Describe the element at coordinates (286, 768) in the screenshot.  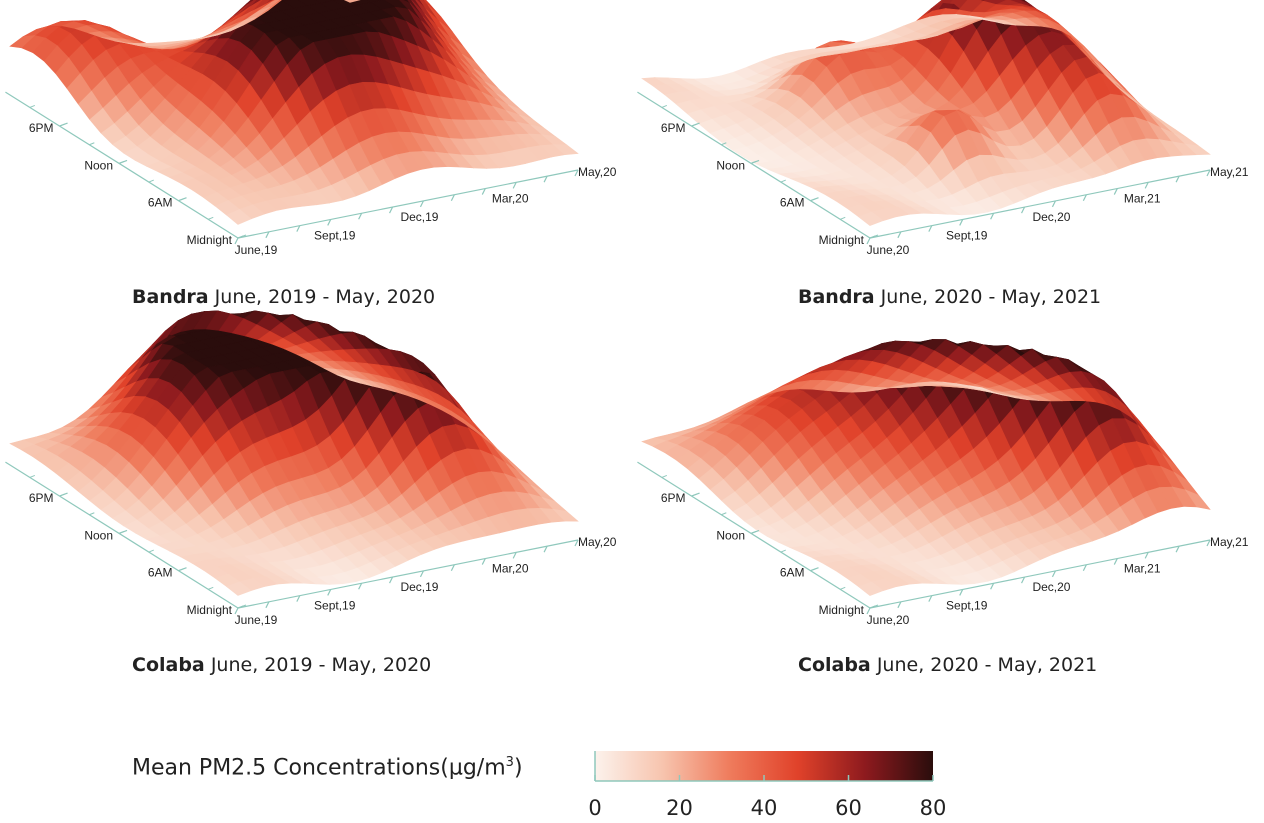
I see `legend-title-text: Mean PM2.5 Concentrations` at that location.